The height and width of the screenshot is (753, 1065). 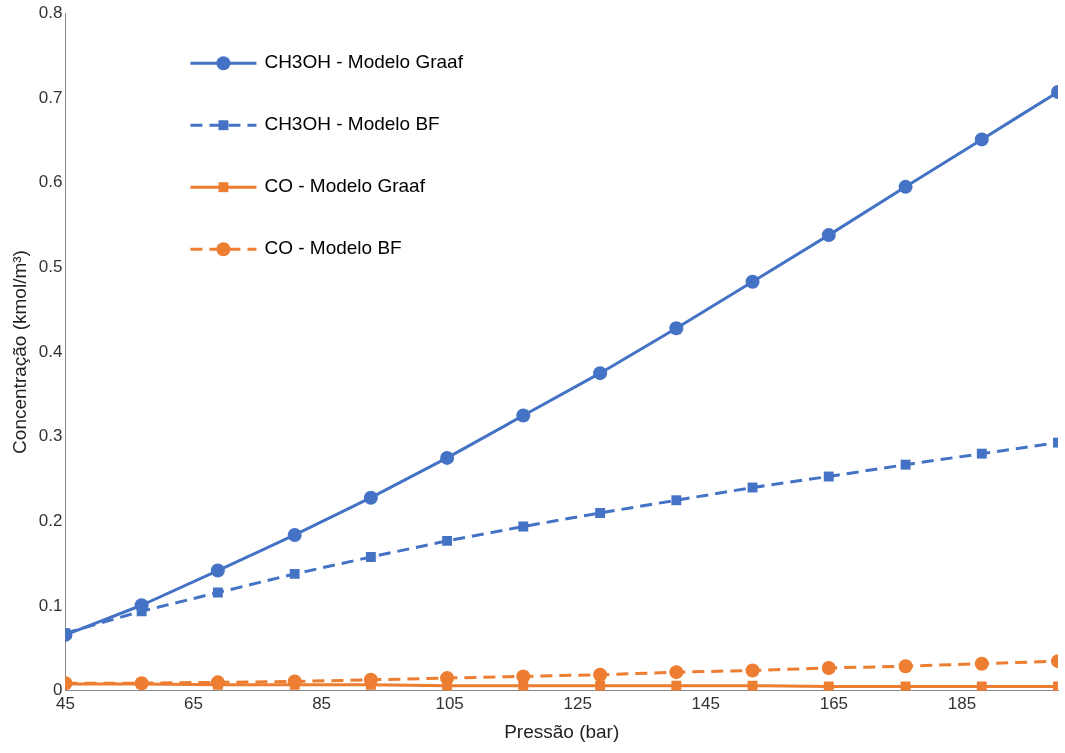 I want to click on y-tick-label: 0.4, so click(x=50, y=351).